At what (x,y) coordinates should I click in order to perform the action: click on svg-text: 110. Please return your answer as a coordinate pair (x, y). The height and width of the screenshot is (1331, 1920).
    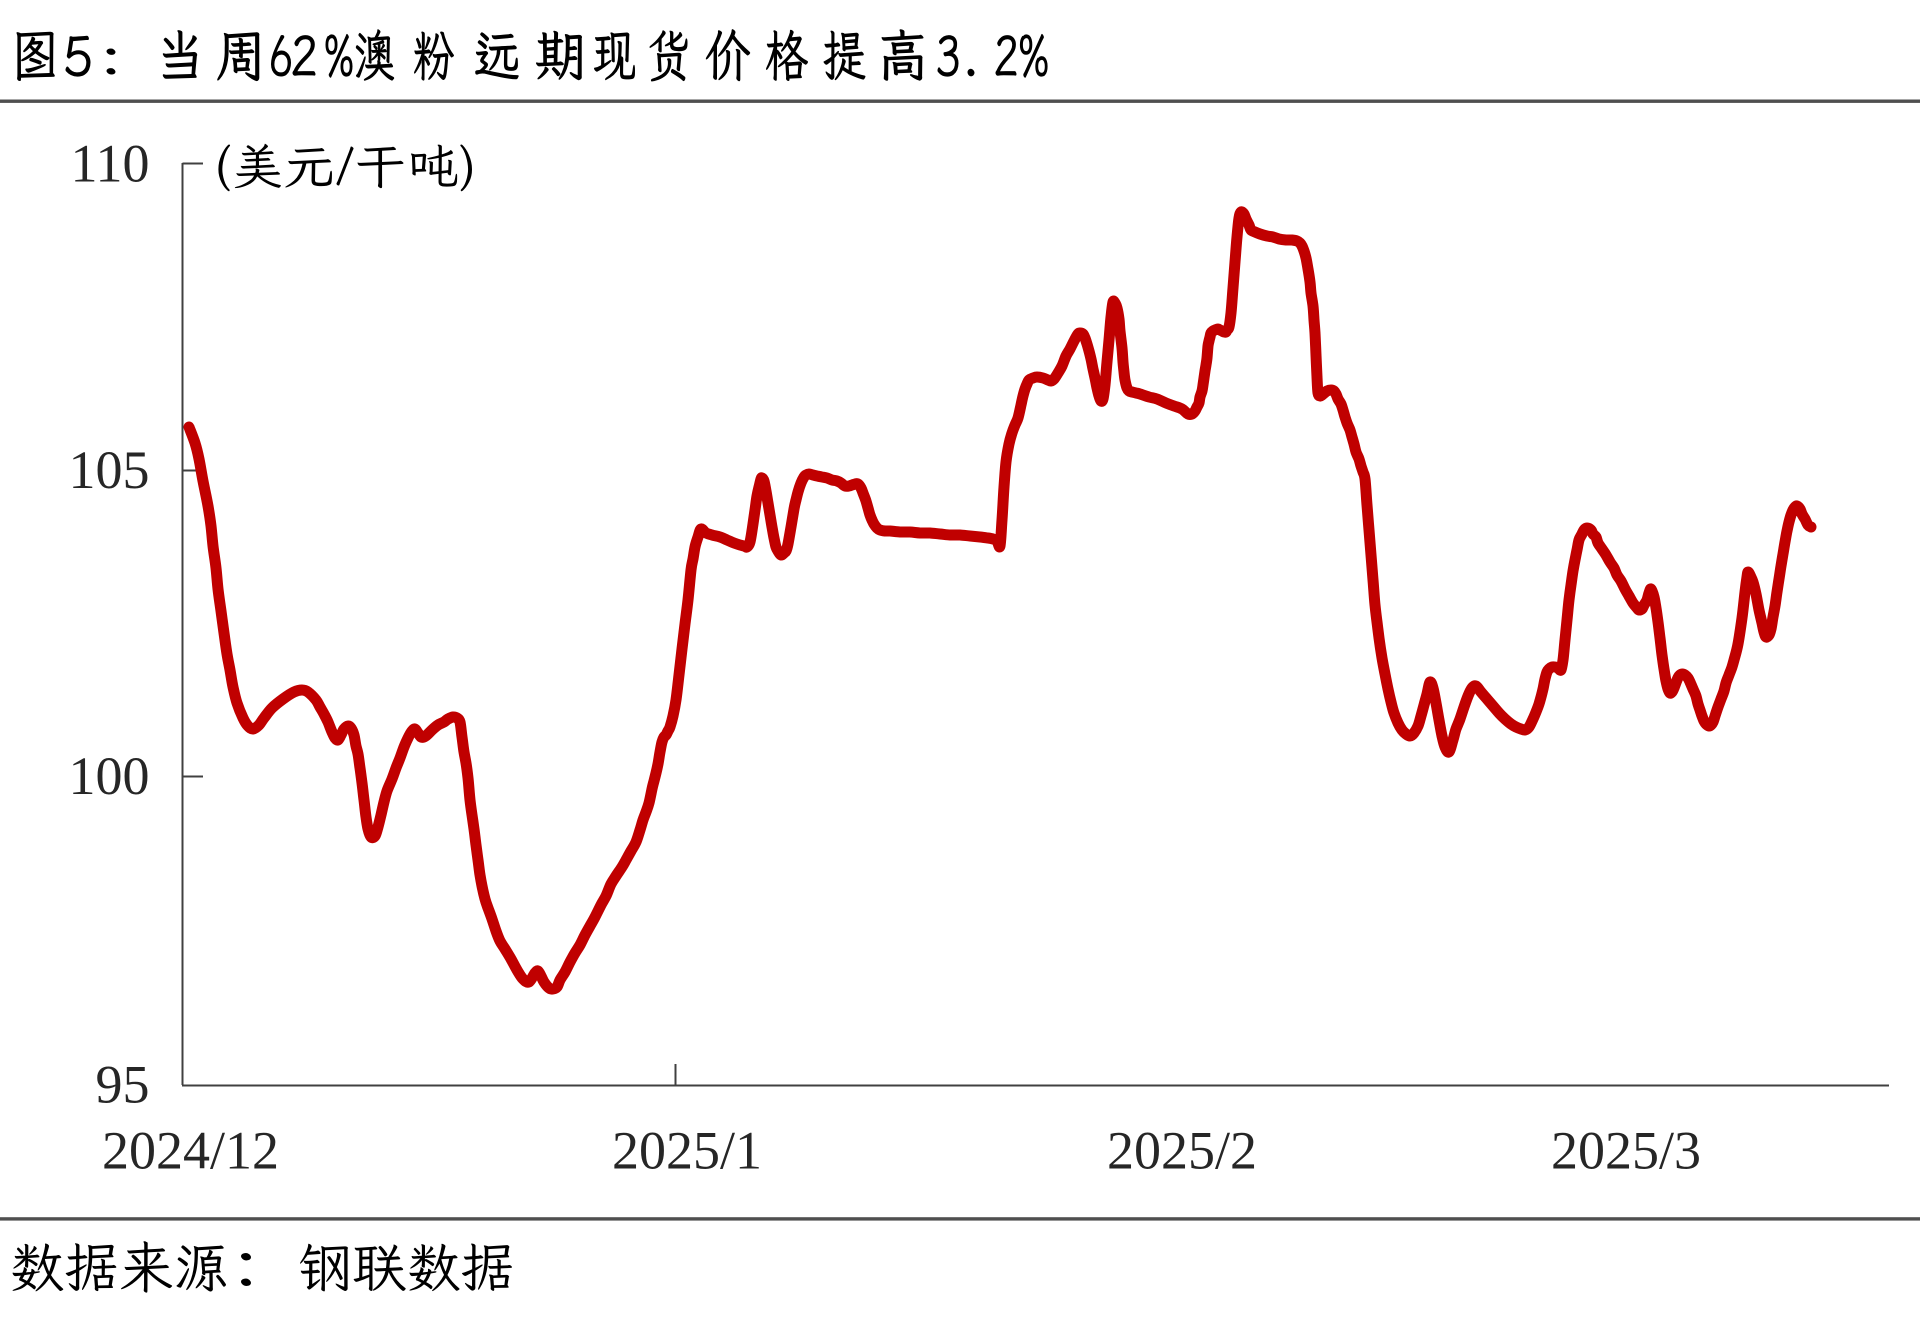
    Looking at the image, I should click on (110, 164).